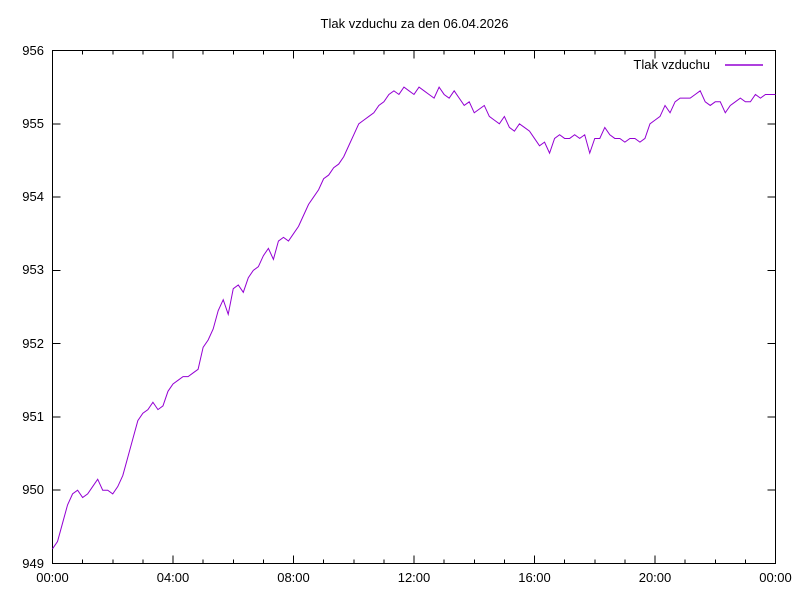 This screenshot has width=800, height=600. Describe the element at coordinates (33, 197) in the screenshot. I see `y-tick-label: 954` at that location.